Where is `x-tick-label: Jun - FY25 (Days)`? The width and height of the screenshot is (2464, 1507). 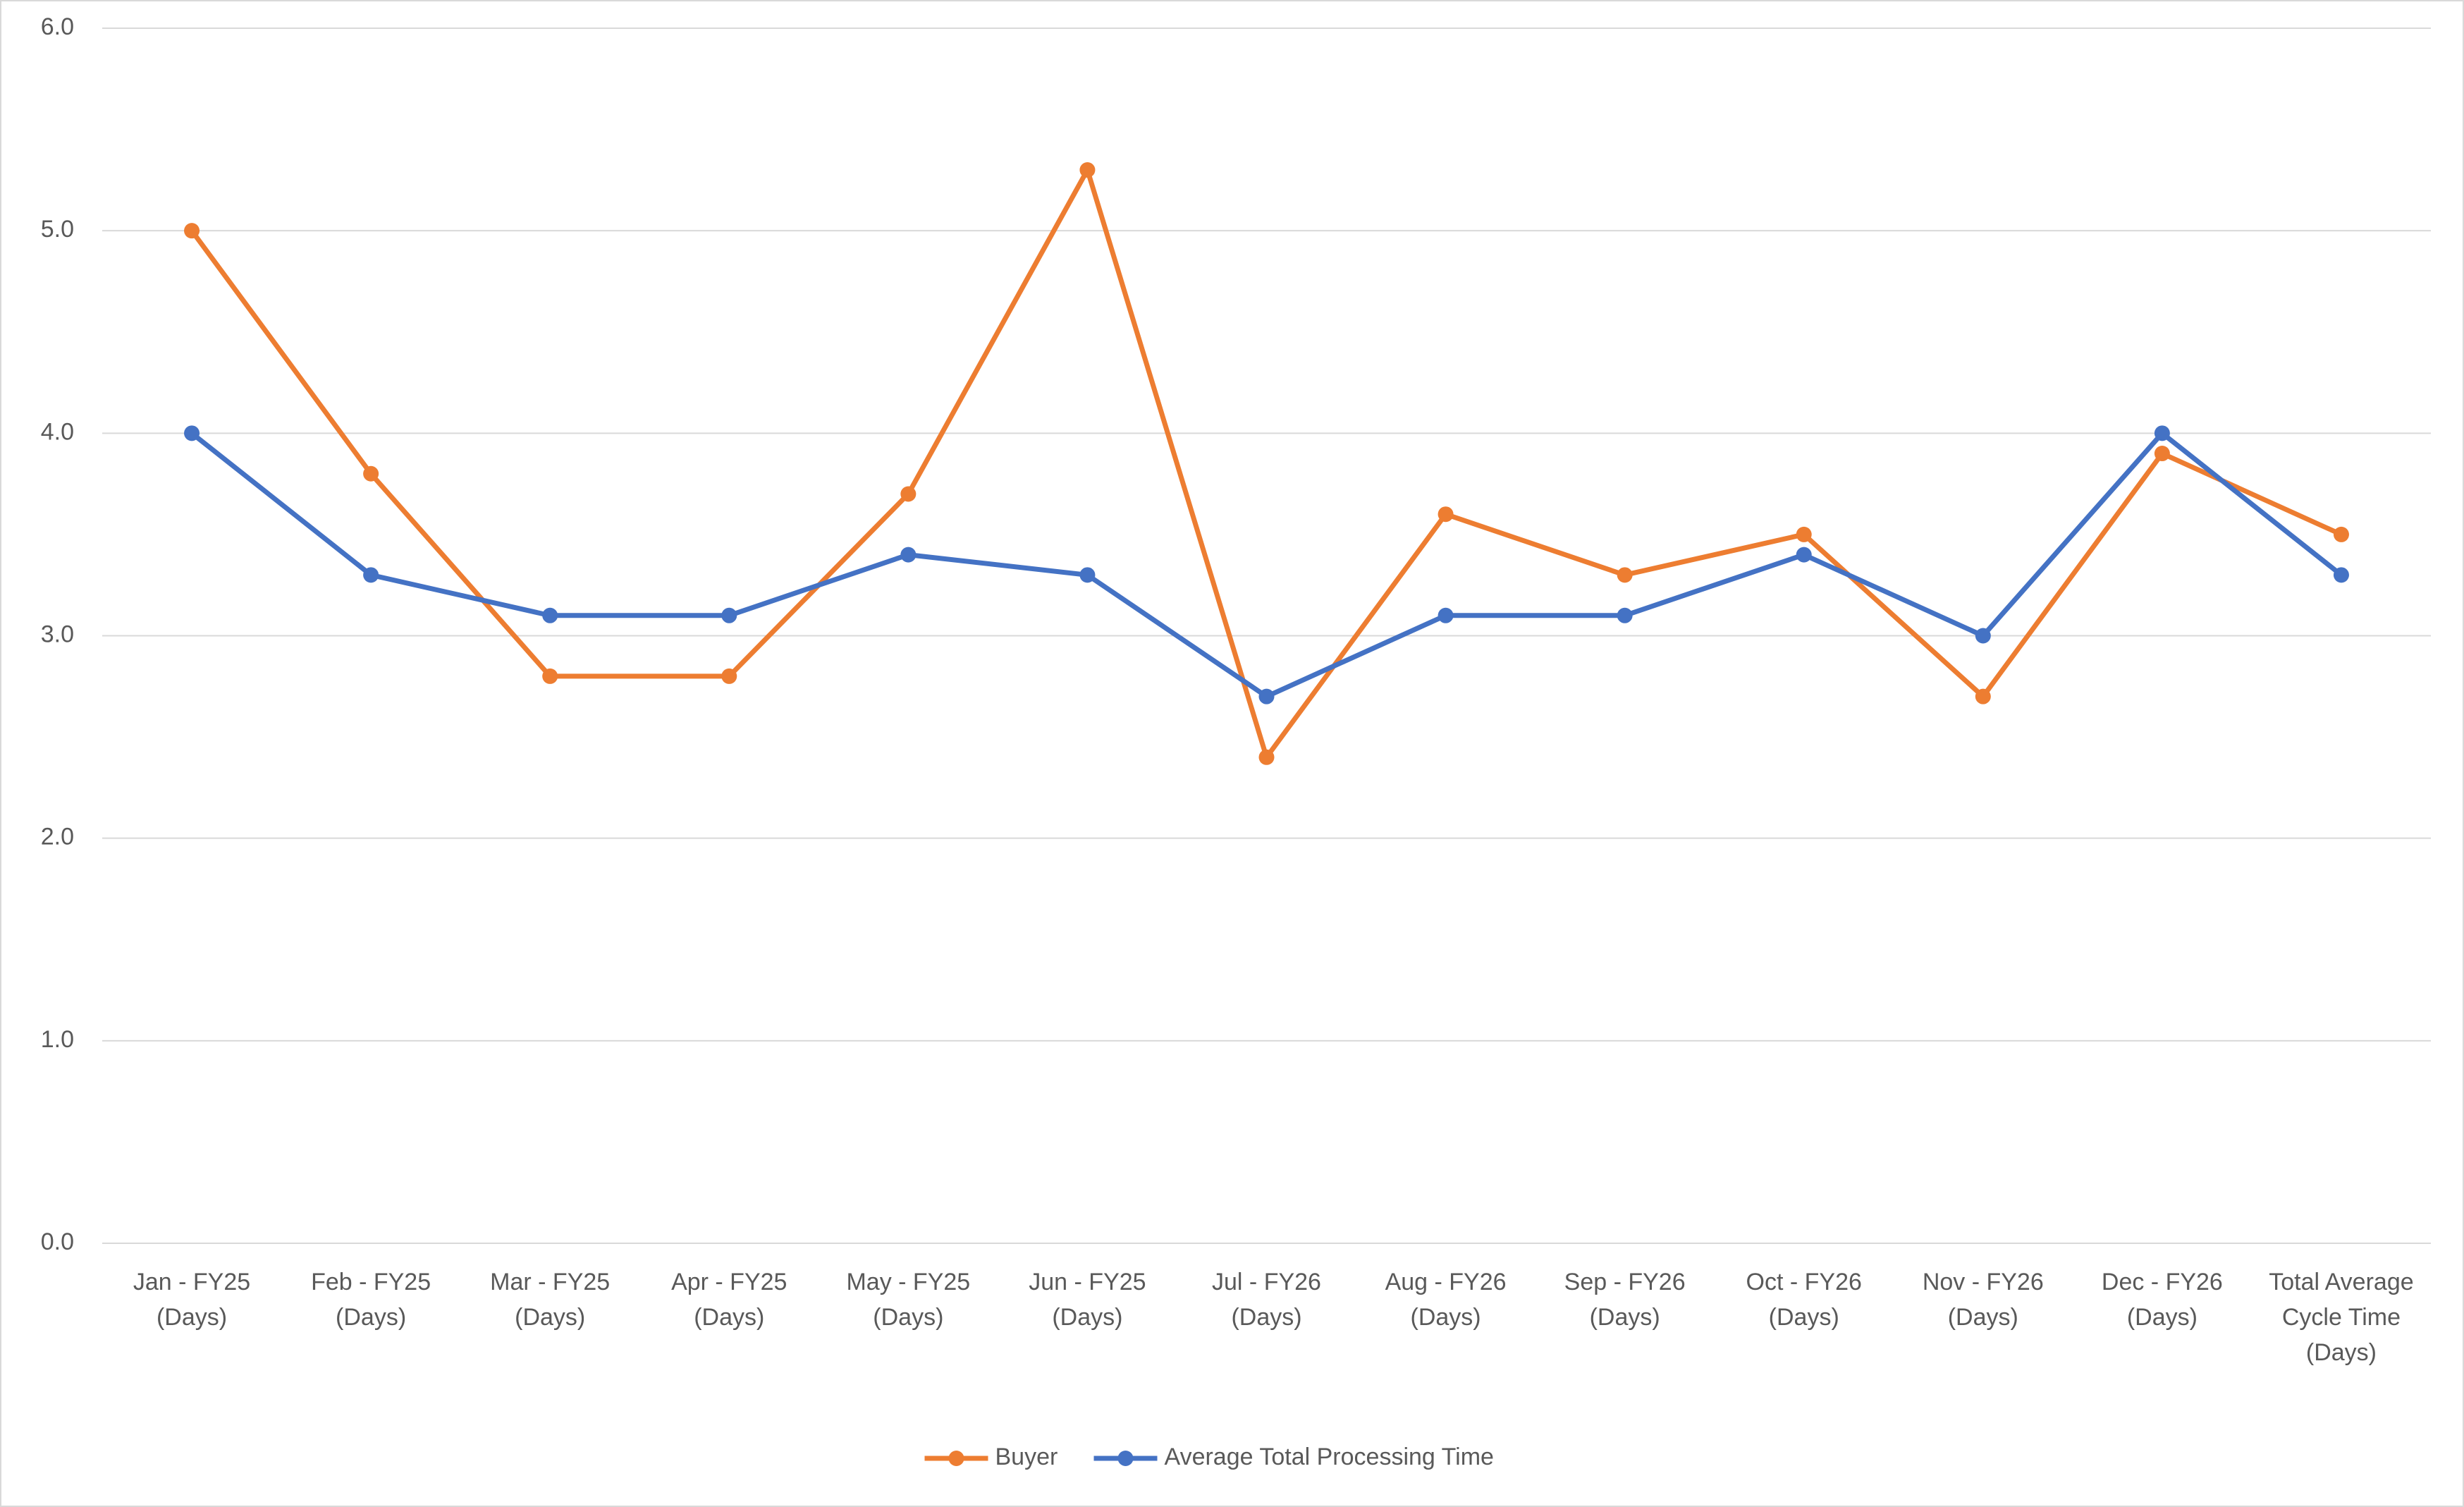
x-tick-label: Jun - FY25 (Days) is located at coordinates (1087, 1300).